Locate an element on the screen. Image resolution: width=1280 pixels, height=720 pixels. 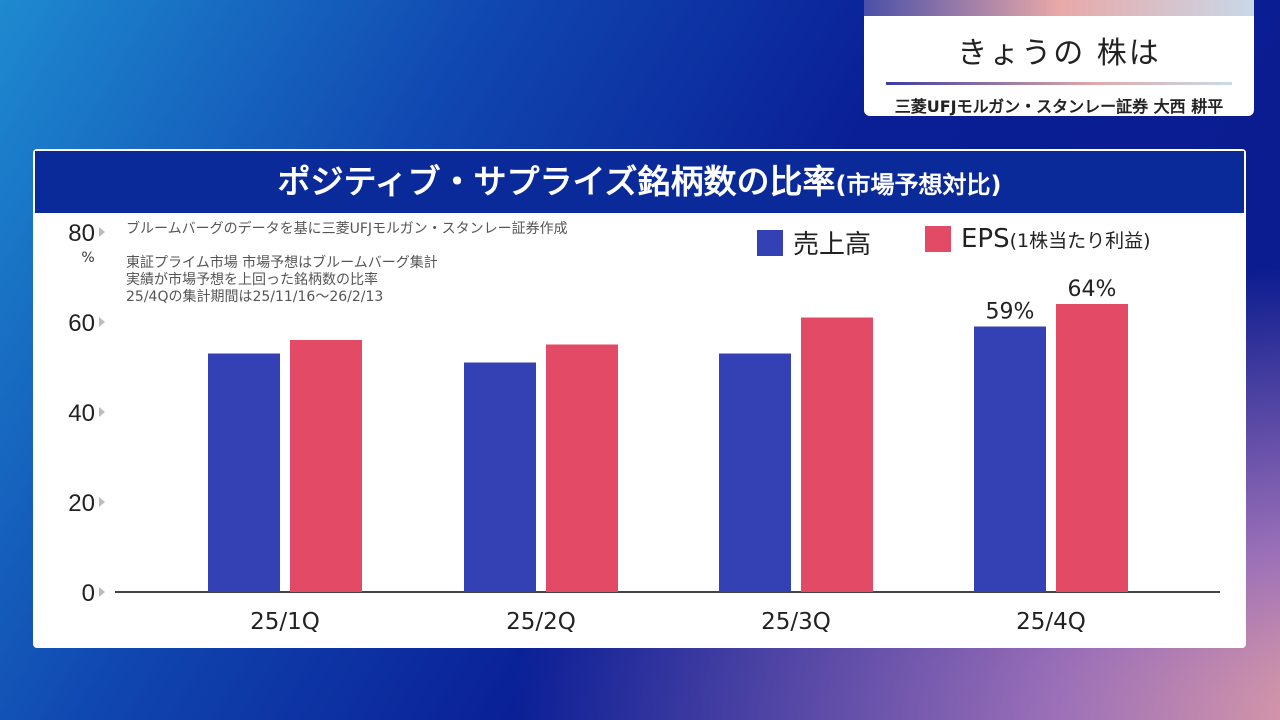
x-tick-label: 25/2Q is located at coordinates (541, 622).